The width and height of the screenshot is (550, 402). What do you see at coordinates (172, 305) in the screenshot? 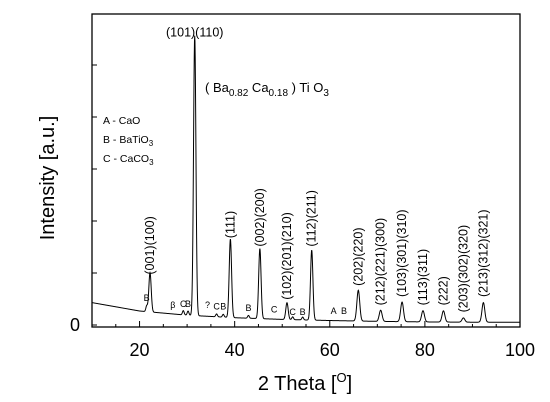
I see `phase-mark: β` at bounding box center [172, 305].